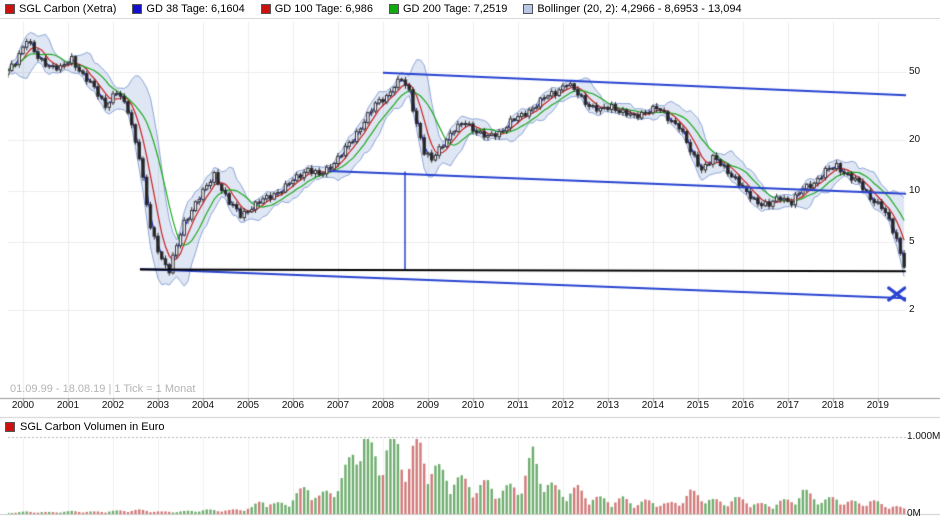 The image size is (940, 526). I want to click on x-axis-year-label: 2017, so click(787, 405).